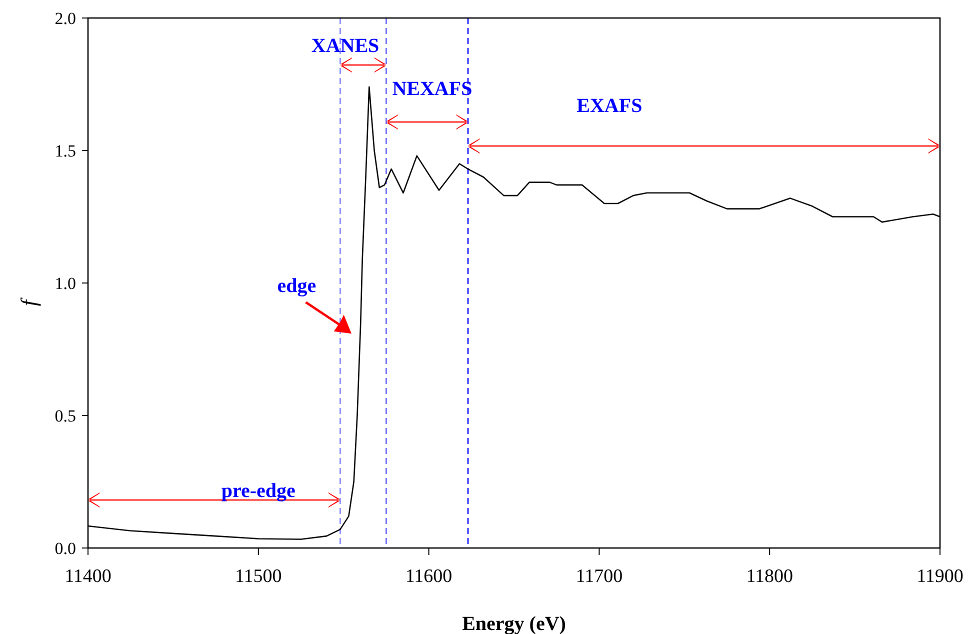 This screenshot has height=634, width=975. What do you see at coordinates (432, 89) in the screenshot?
I see `annotation: NEXAFS` at bounding box center [432, 89].